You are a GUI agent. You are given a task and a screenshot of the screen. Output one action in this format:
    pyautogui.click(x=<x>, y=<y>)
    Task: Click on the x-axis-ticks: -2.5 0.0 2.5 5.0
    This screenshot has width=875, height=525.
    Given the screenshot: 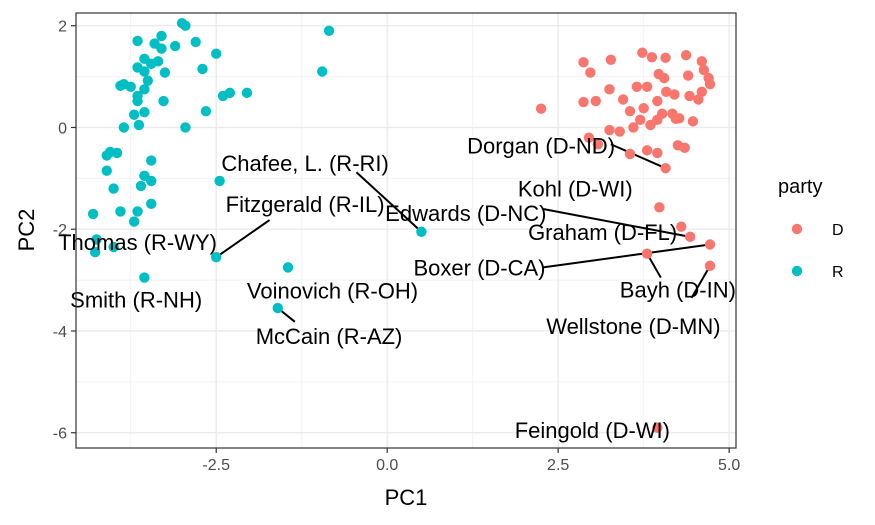 What is the action you would take?
    pyautogui.click(x=471, y=461)
    